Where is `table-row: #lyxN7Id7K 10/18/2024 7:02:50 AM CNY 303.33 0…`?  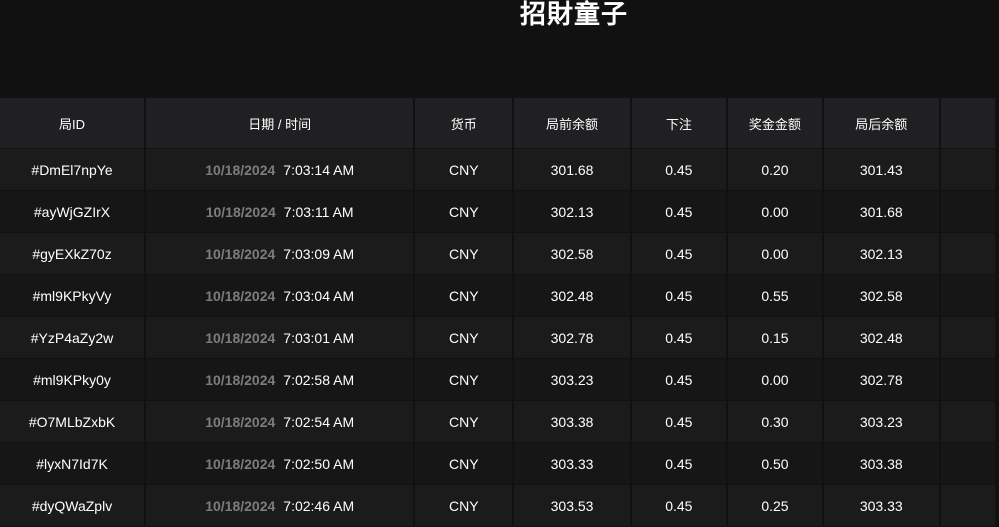
table-row: #lyxN7Id7K 10/18/2024 7:02:50 AM CNY 303.33 0… is located at coordinates (497, 463).